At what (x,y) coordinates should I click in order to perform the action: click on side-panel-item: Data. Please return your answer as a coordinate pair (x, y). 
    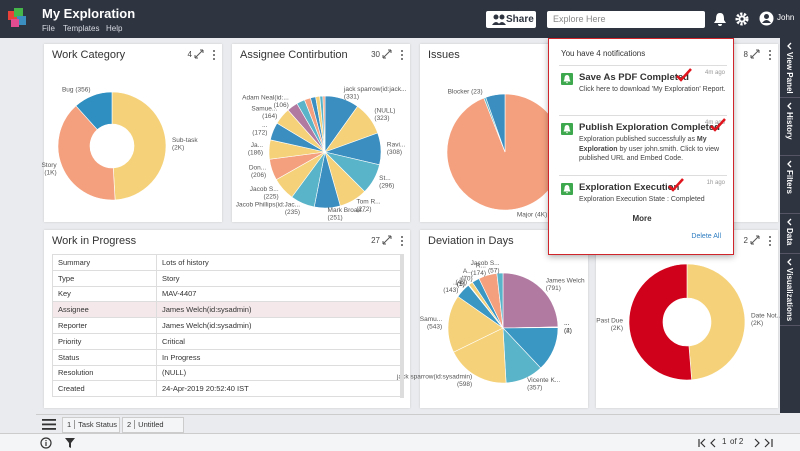
    Looking at the image, I should click on (790, 234).